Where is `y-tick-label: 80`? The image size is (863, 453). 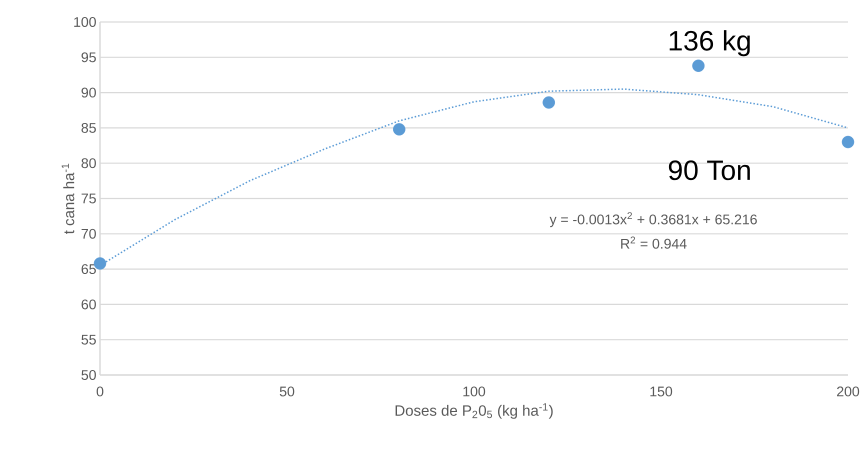 y-tick-label: 80 is located at coordinates (89, 163).